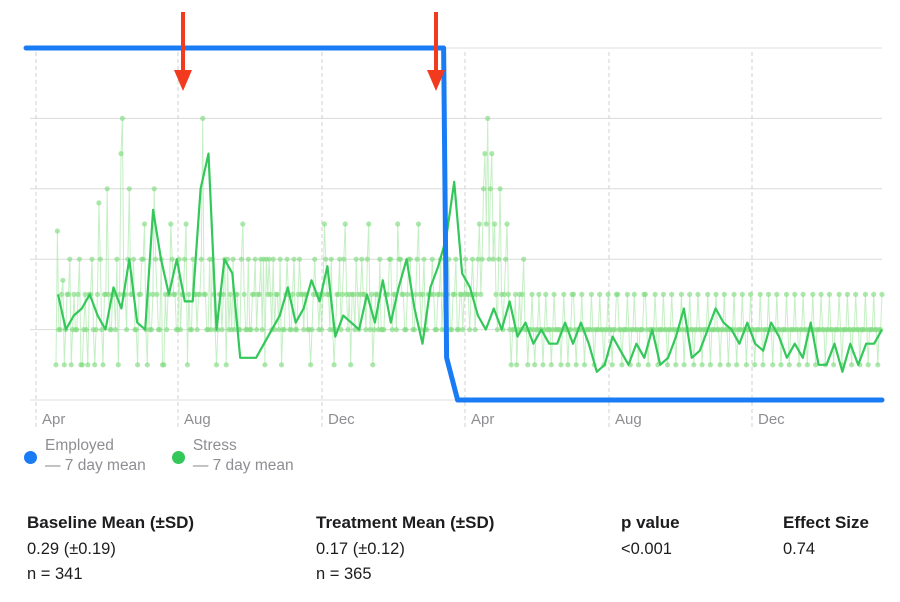  Describe the element at coordinates (178, 457) in the screenshot. I see `stress-dot-icon` at that location.